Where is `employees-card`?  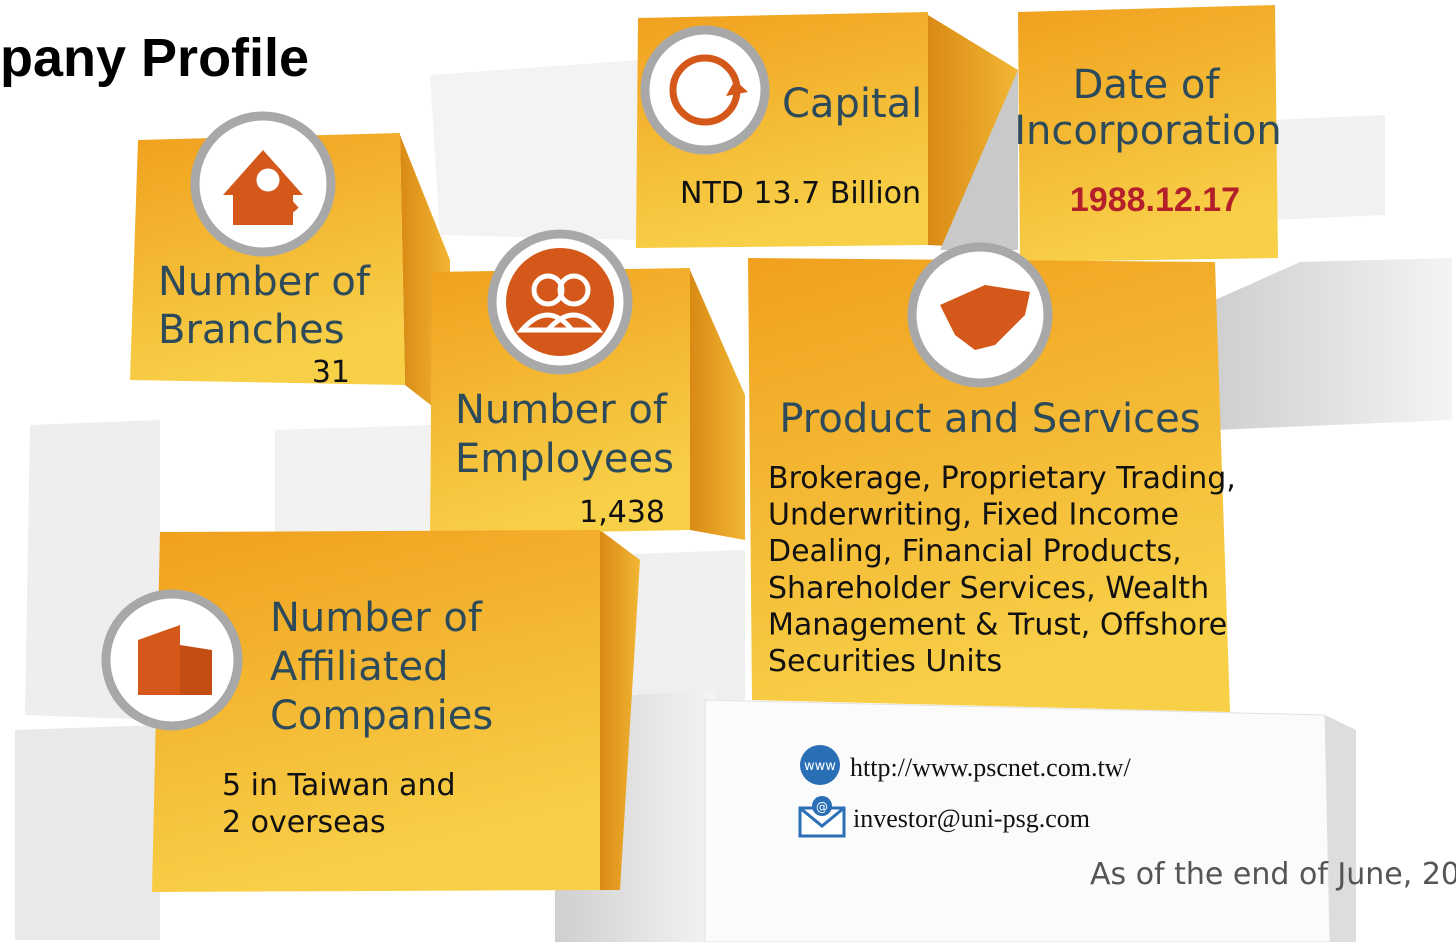
employees-card is located at coordinates (560, 401).